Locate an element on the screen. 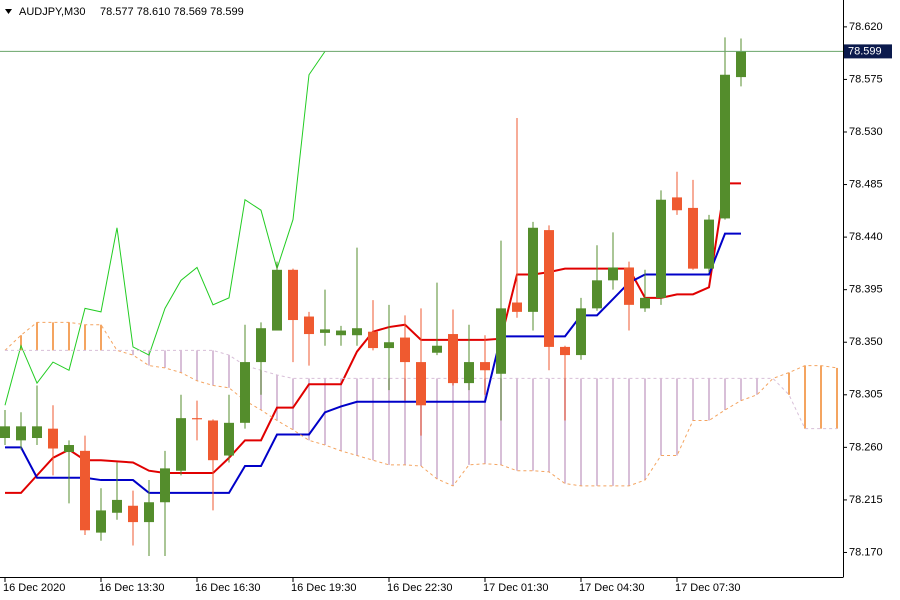 The height and width of the screenshot is (600, 900). x-tick-label: 16 Dec 22:30 is located at coordinates (419, 588).